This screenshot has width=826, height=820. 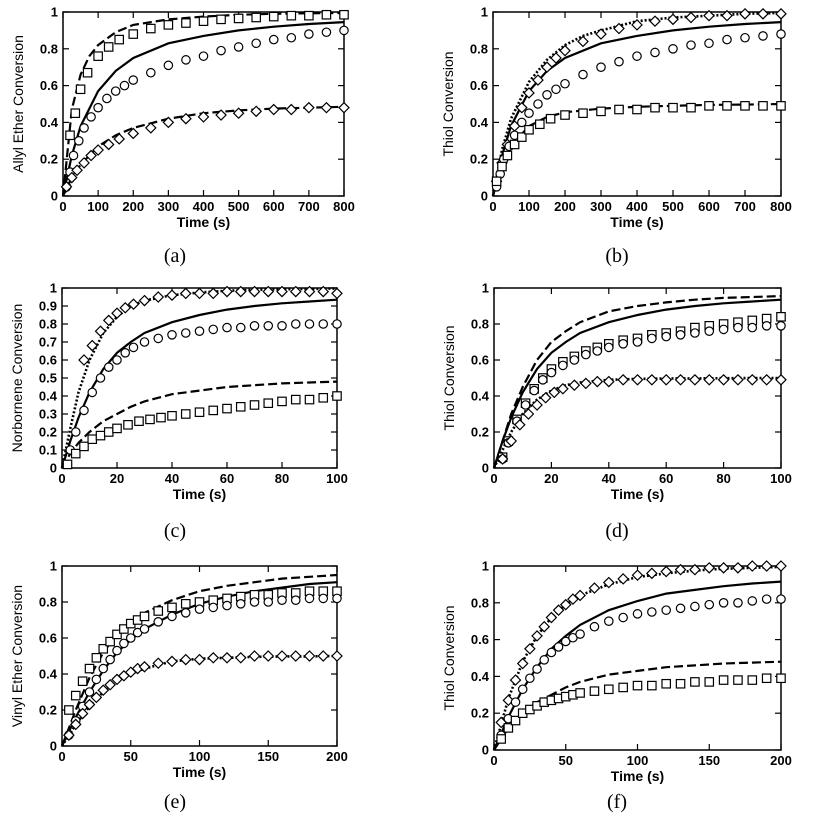 What do you see at coordinates (493, 760) in the screenshot?
I see `x-tick-label: 0` at bounding box center [493, 760].